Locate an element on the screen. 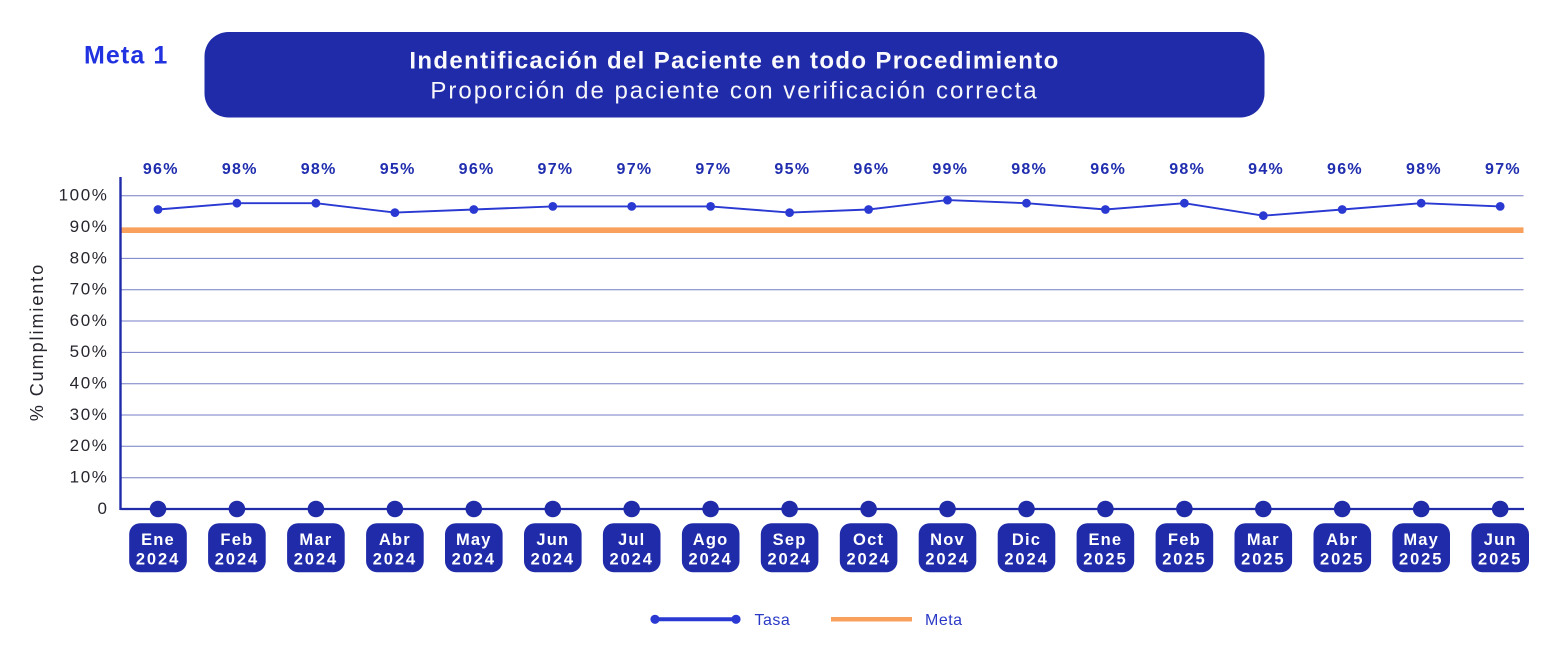  svg-text: Tasa is located at coordinates (773, 620).